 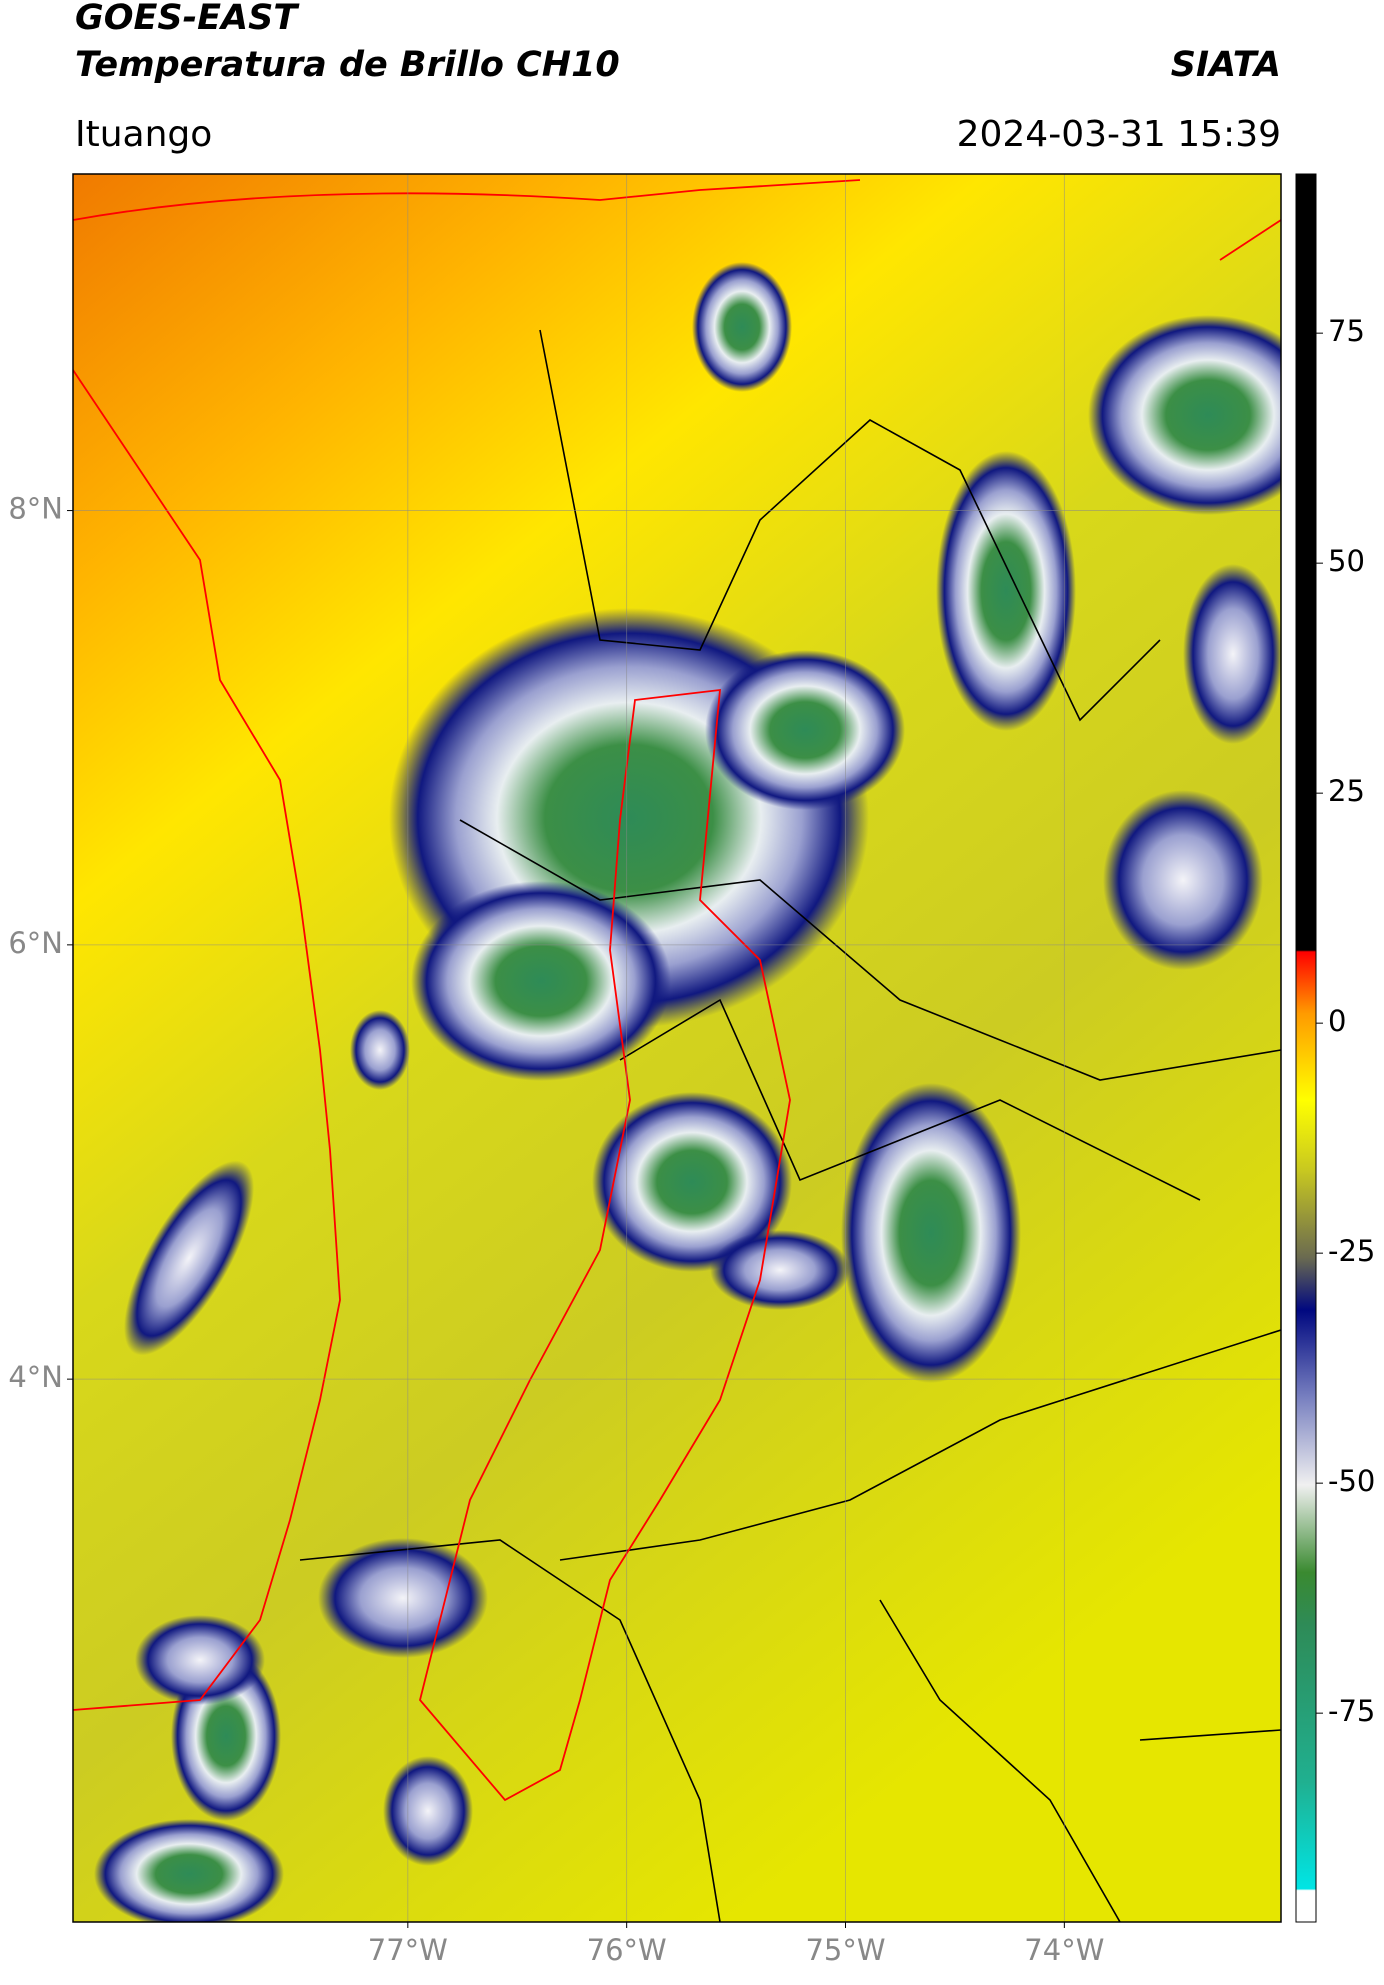 I want to click on colorbar-tick-label: -50, so click(x=1351, y=1481).